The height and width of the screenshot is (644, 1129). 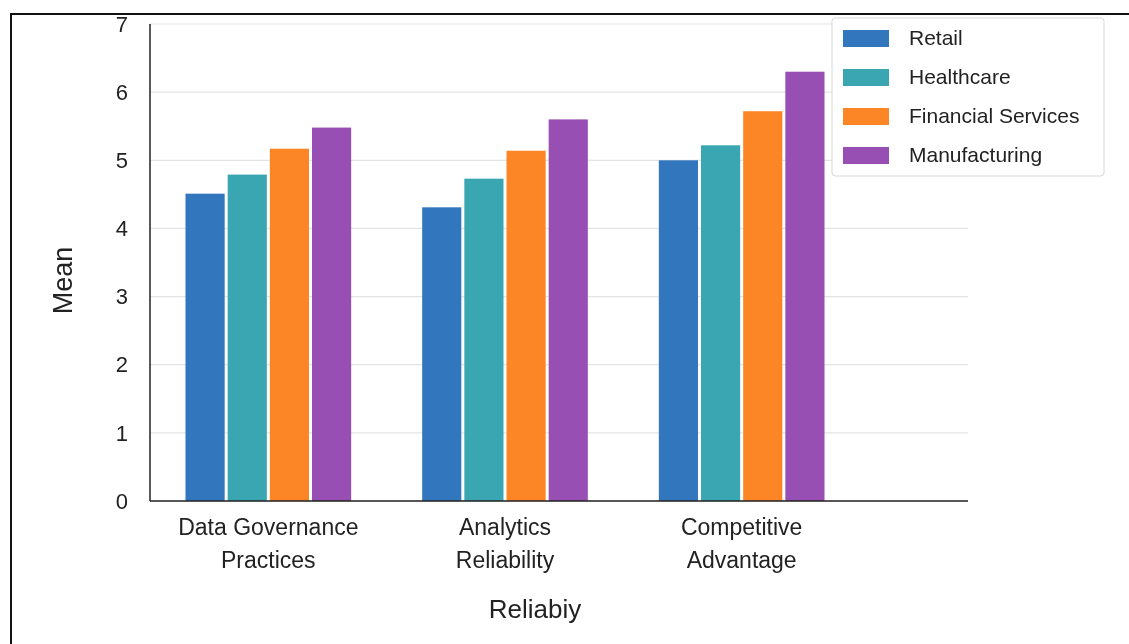 I want to click on x-tick-label: Data Governance Practices, so click(x=268, y=543).